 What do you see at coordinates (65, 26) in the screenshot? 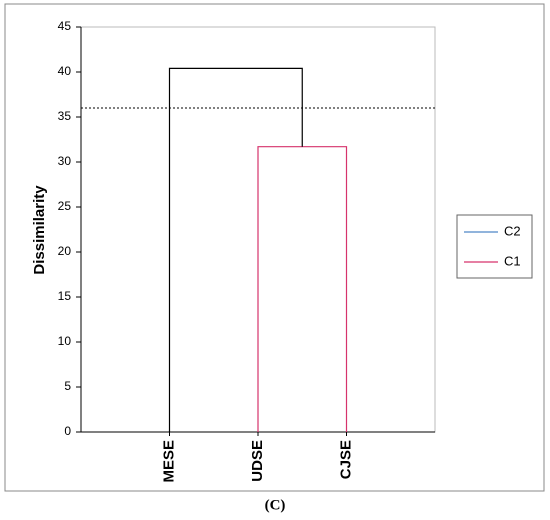
I see `y-tick-label: 45` at bounding box center [65, 26].